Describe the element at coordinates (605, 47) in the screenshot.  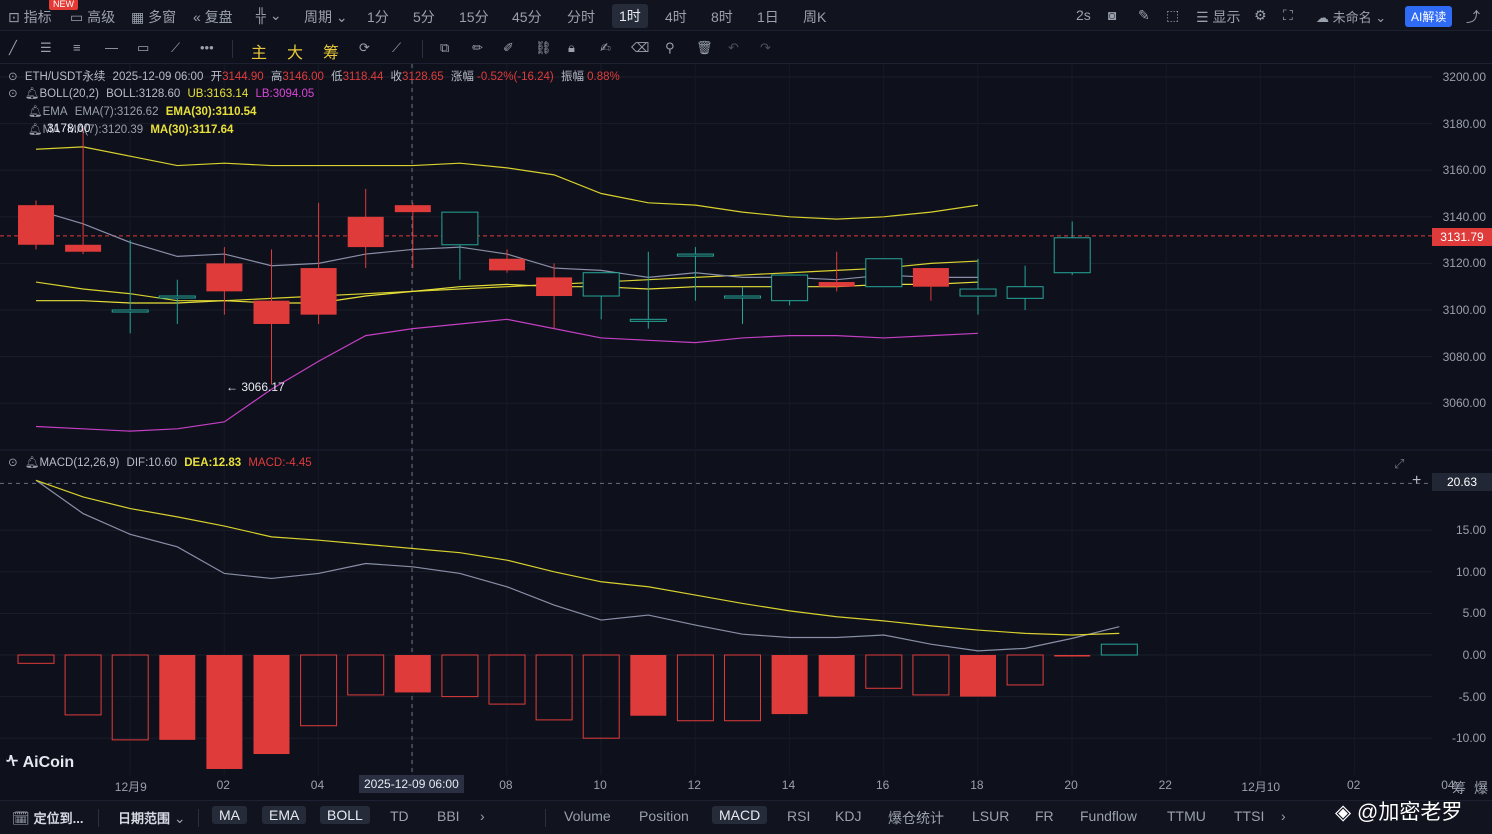
I see `note-icon: ✍` at that location.